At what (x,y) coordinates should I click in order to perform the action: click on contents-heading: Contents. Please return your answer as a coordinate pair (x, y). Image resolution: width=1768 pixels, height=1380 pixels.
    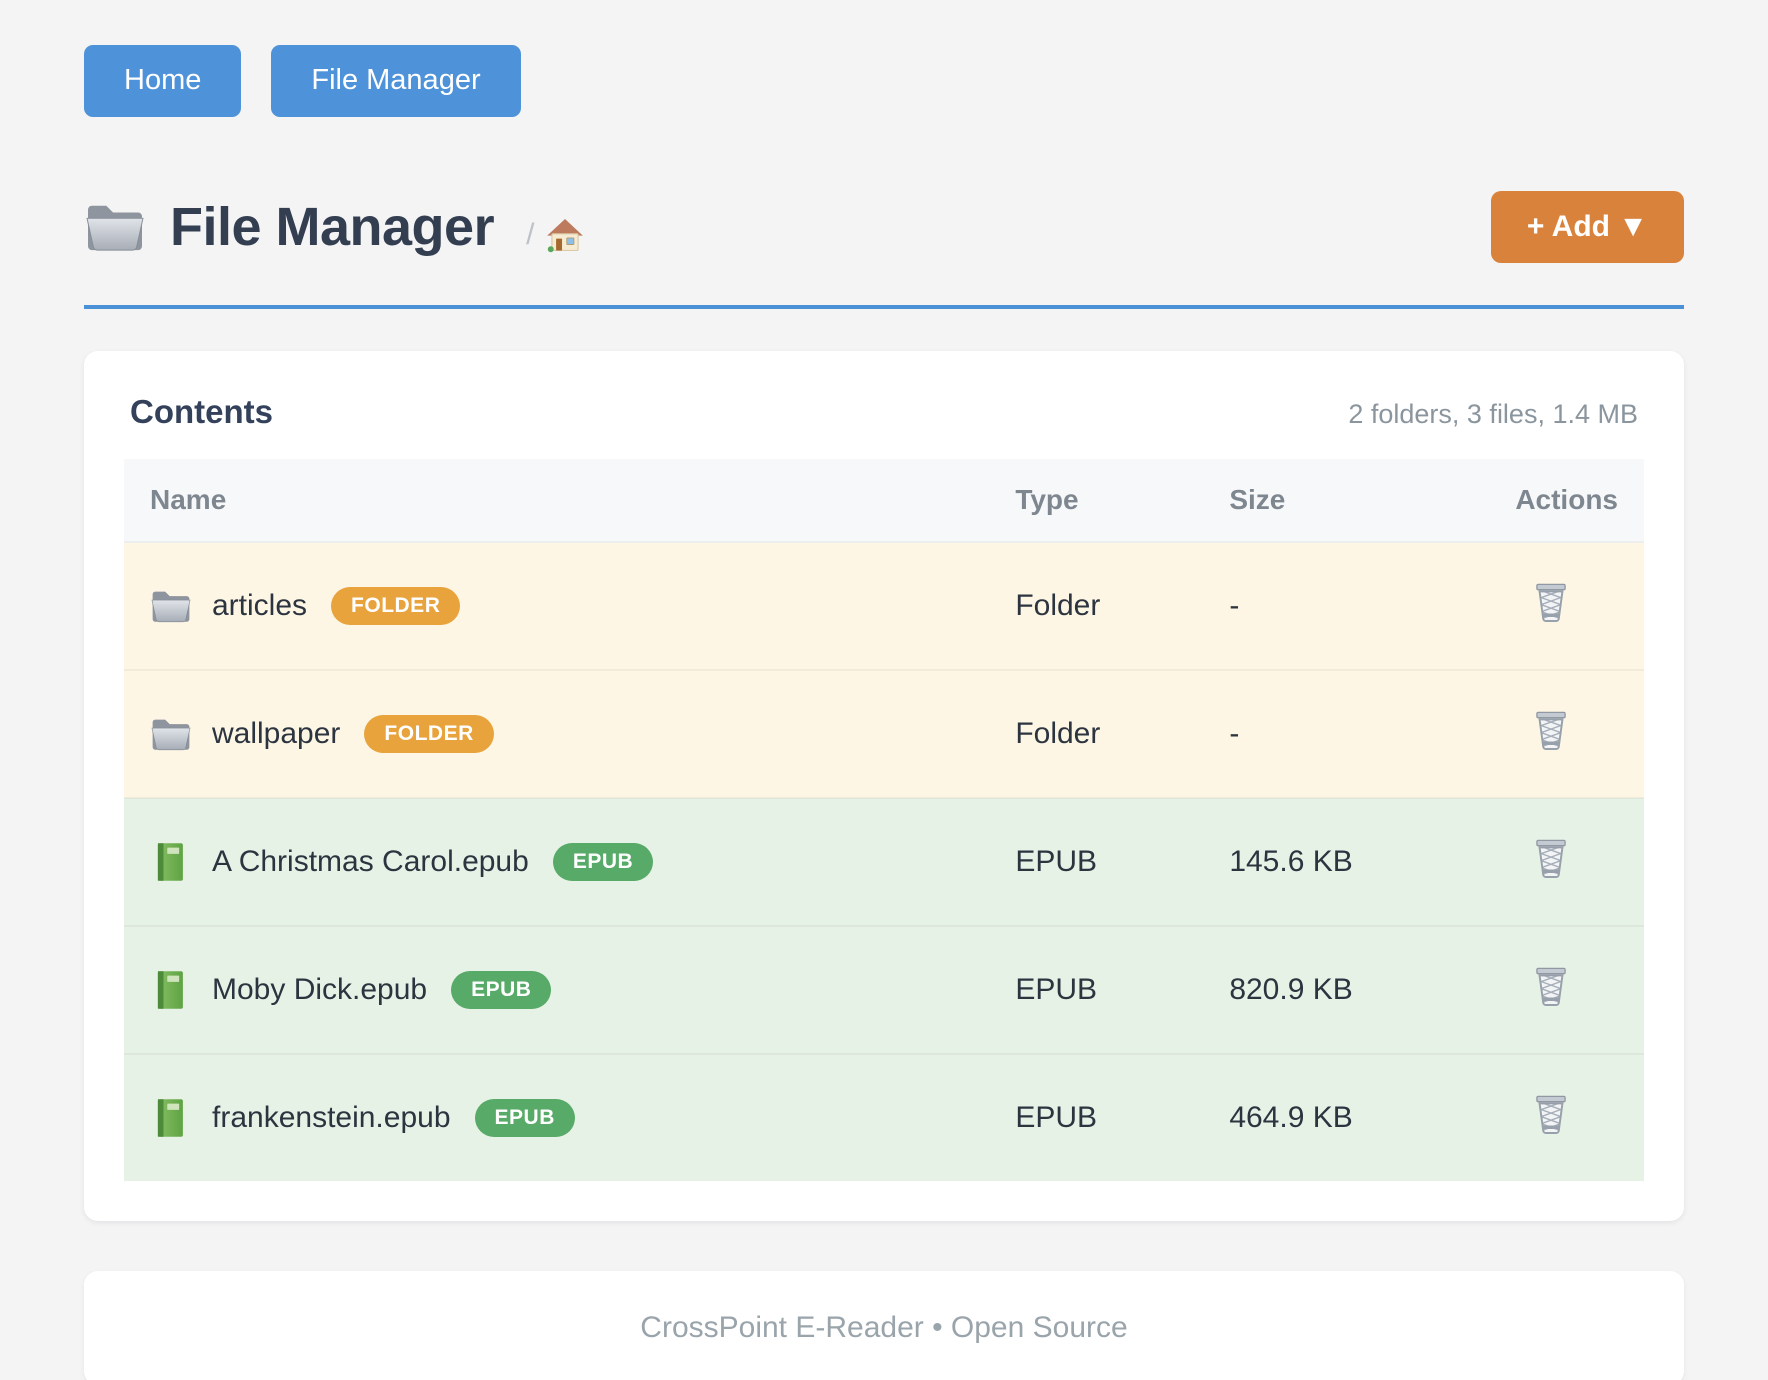
    Looking at the image, I should click on (201, 411).